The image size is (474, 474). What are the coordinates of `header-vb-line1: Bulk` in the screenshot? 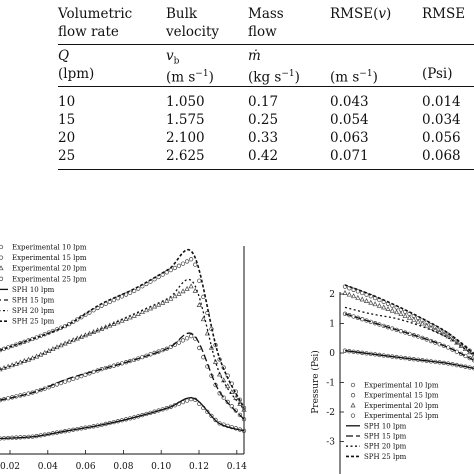 It's located at (182, 14).